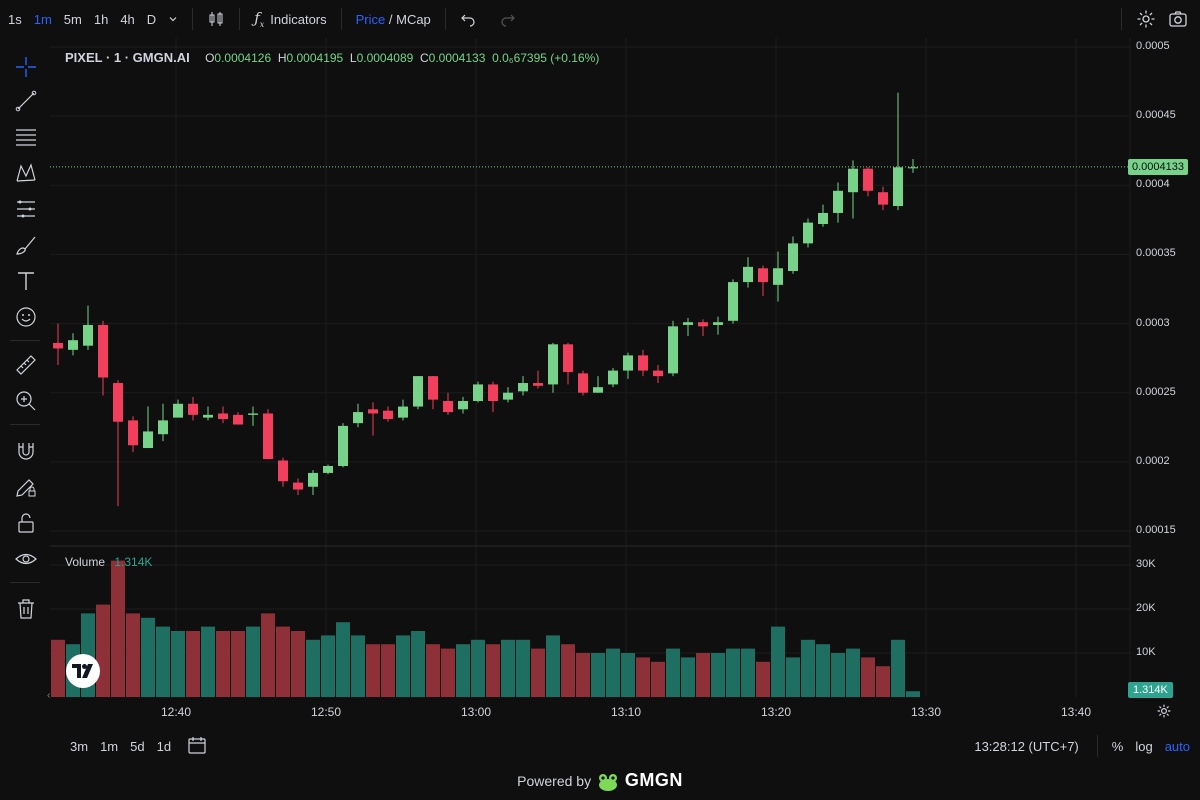 The width and height of the screenshot is (1200, 800). What do you see at coordinates (1164, 713) in the screenshot?
I see `axis-settings-button` at bounding box center [1164, 713].